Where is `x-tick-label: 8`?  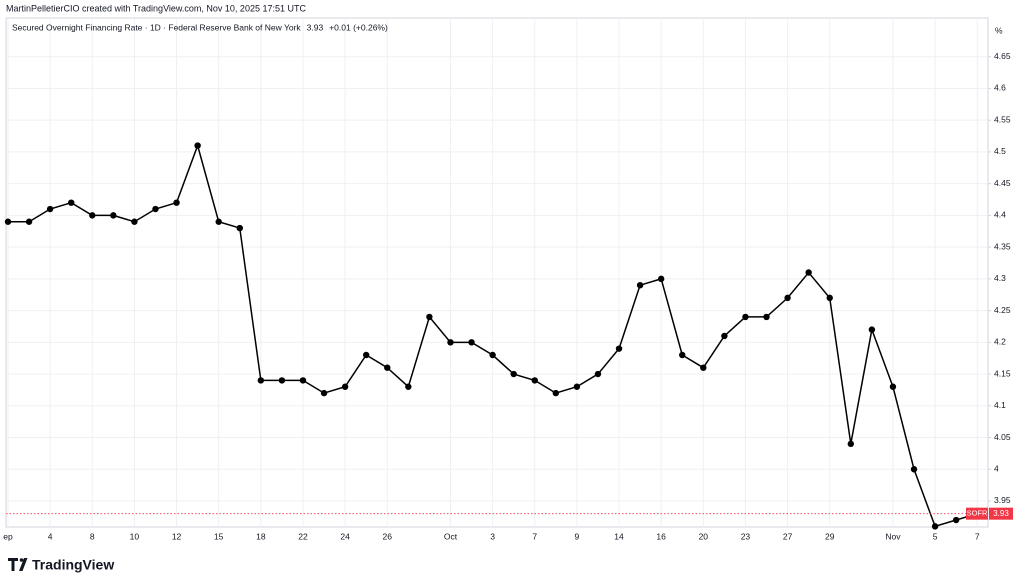 x-tick-label: 8 is located at coordinates (92, 536).